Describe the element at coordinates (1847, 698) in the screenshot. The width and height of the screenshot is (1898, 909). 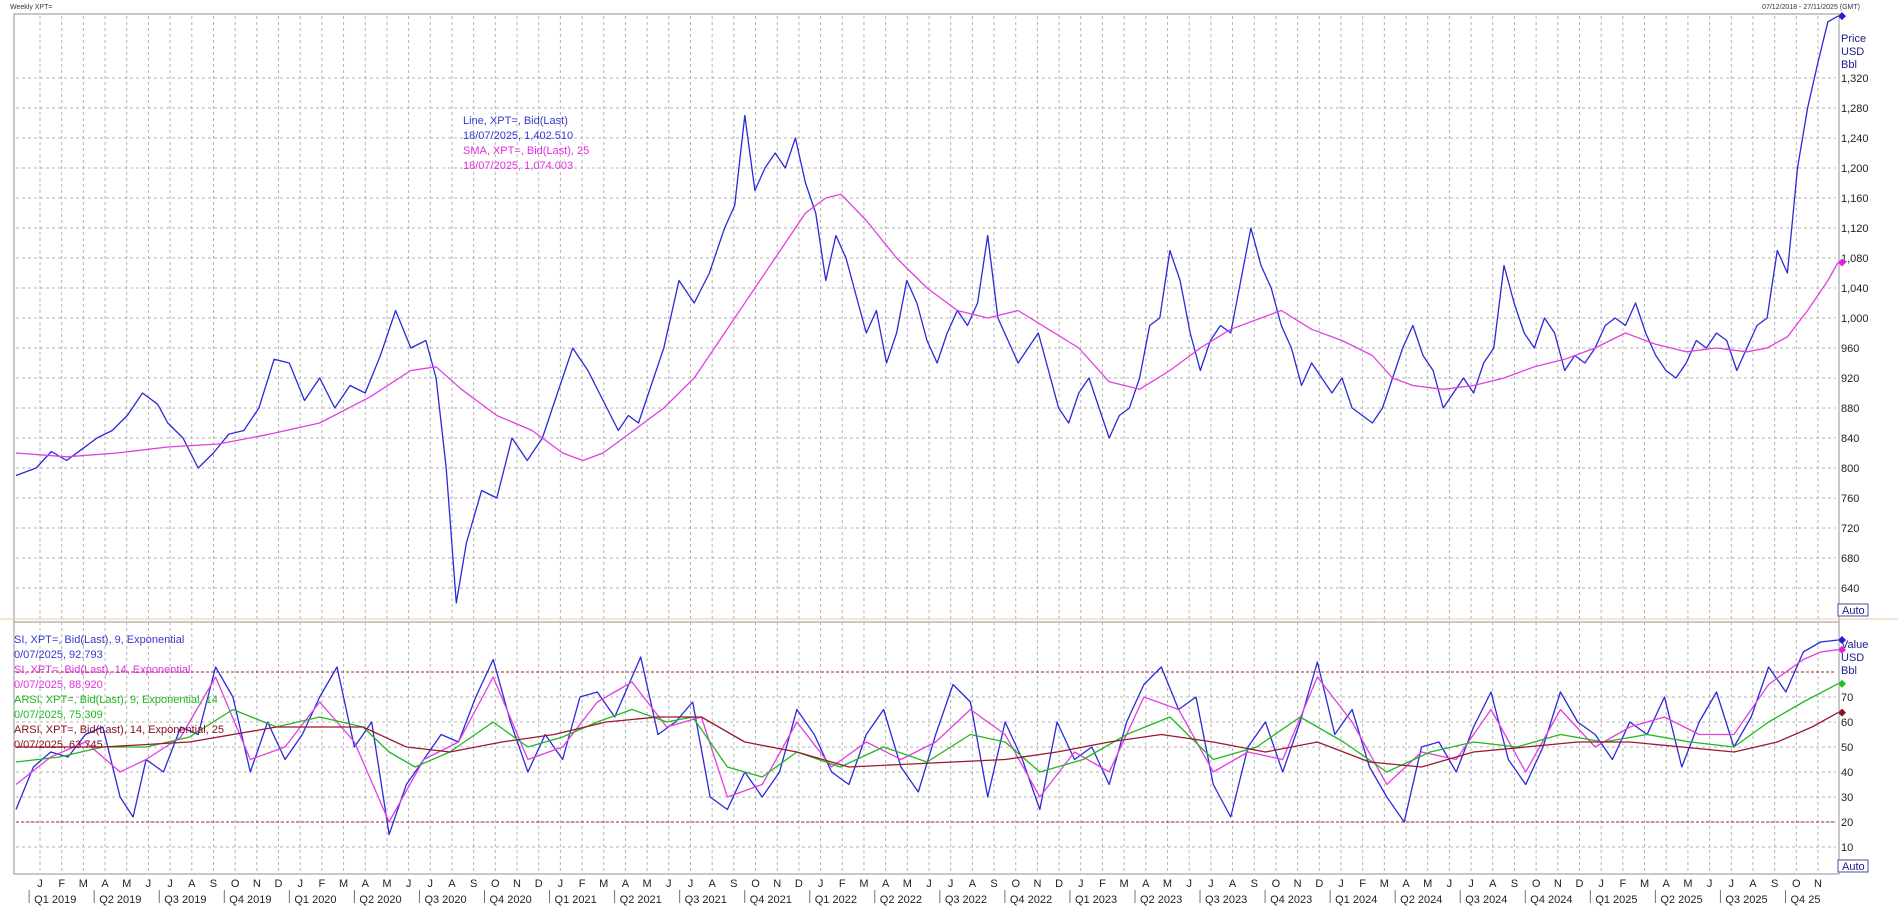
I see `value-tick-label: 70` at that location.